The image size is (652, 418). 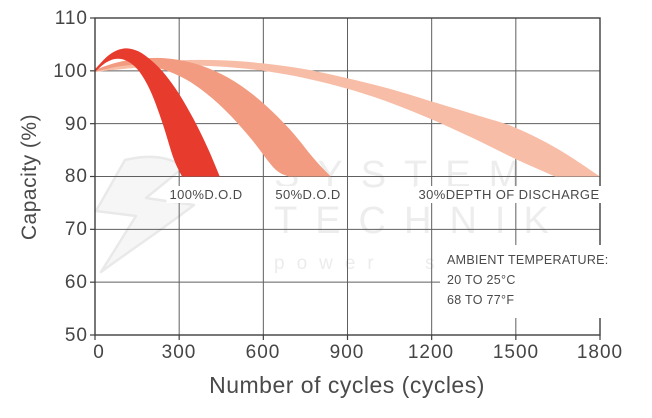 What do you see at coordinates (420, 221) in the screenshot?
I see `watermark-text-line2: TECHNIK` at bounding box center [420, 221].